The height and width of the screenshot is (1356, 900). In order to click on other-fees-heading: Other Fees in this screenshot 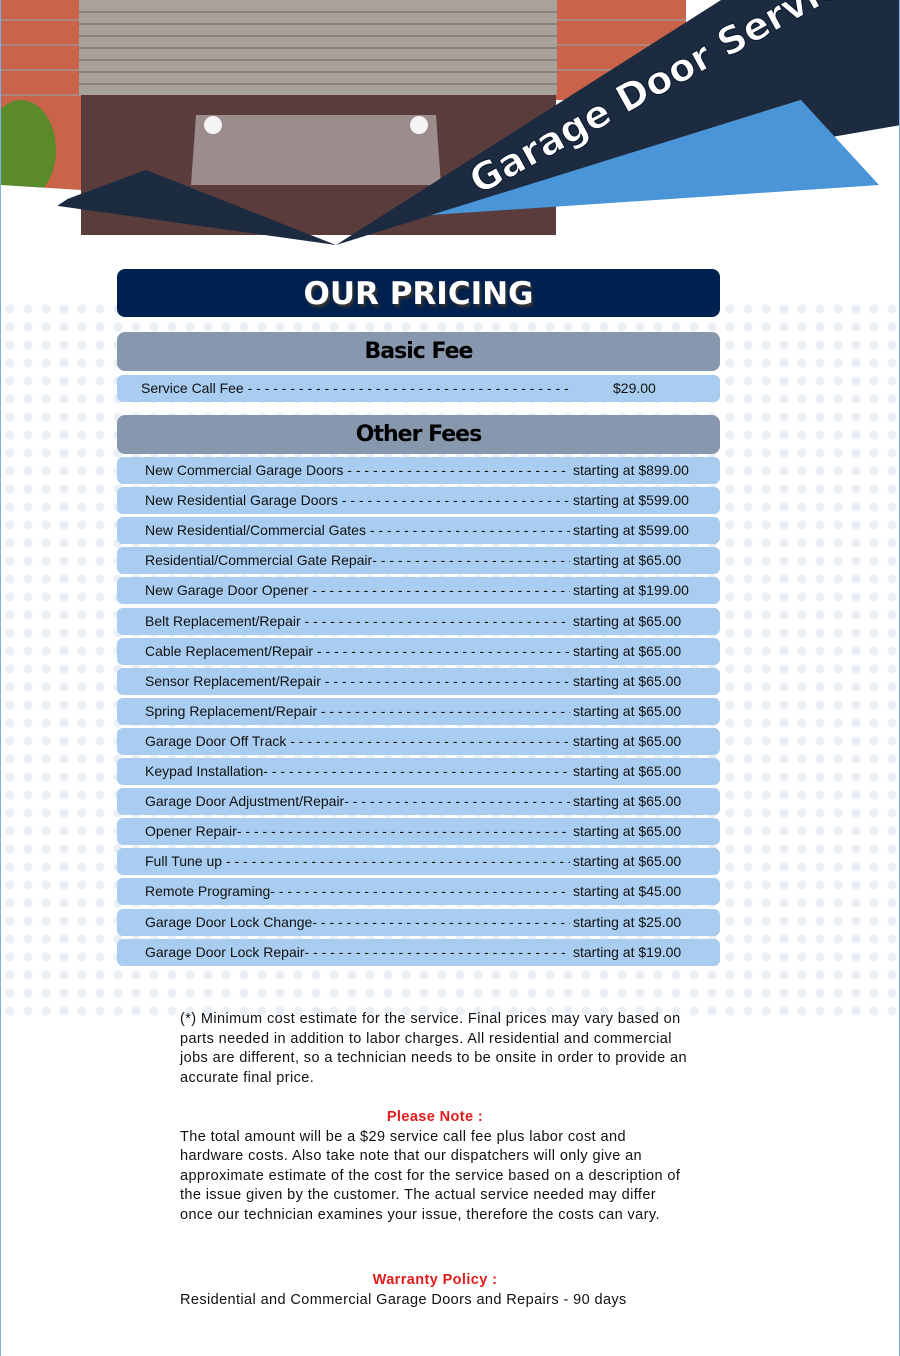, I will do `click(418, 434)`.